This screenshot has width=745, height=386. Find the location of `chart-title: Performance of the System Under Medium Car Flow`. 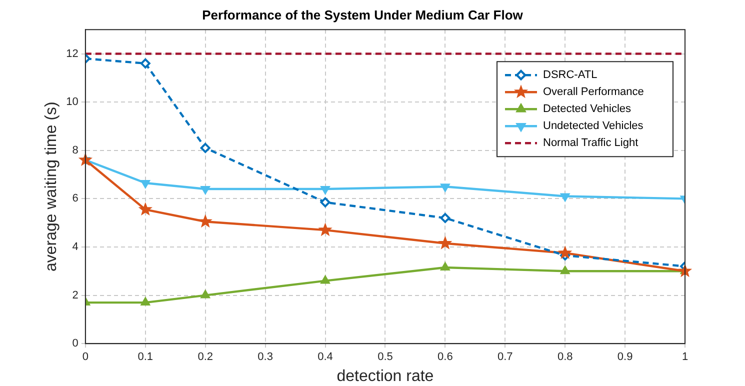

chart-title: Performance of the System Under Medium Car Flow is located at coordinates (363, 14).